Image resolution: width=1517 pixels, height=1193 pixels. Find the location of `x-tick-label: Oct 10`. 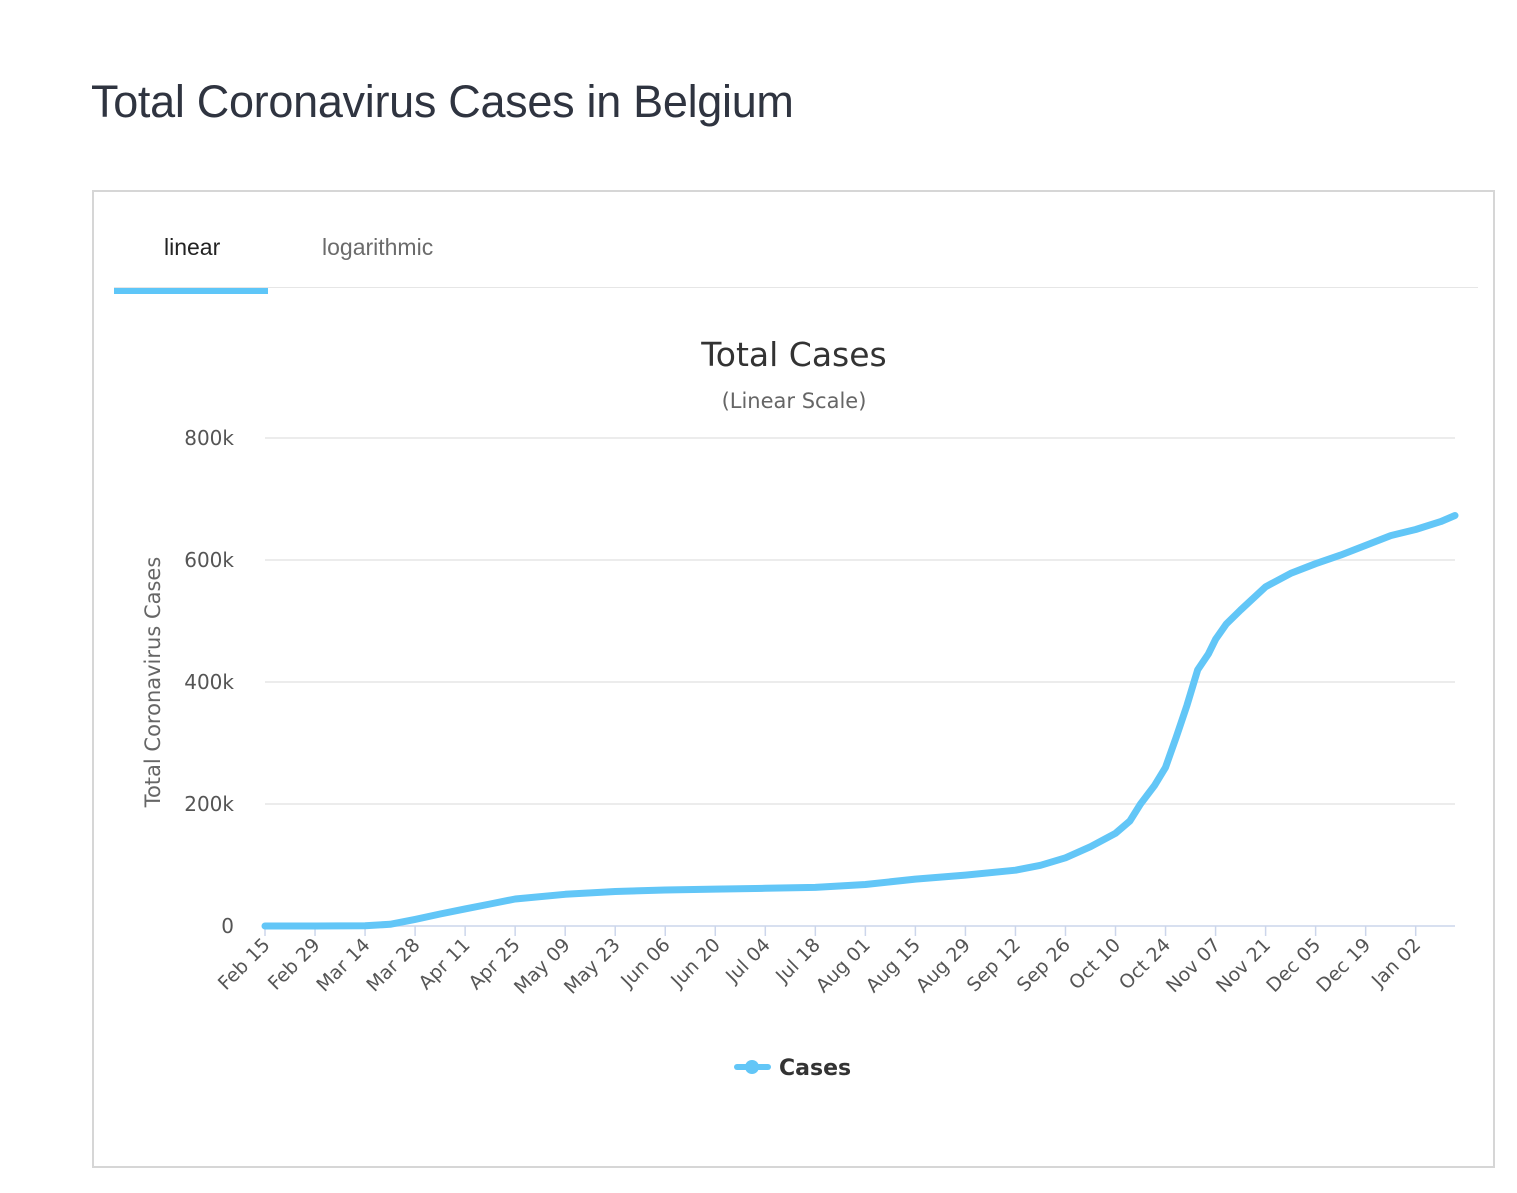

x-tick-label: Oct 10 is located at coordinates (1095, 964).